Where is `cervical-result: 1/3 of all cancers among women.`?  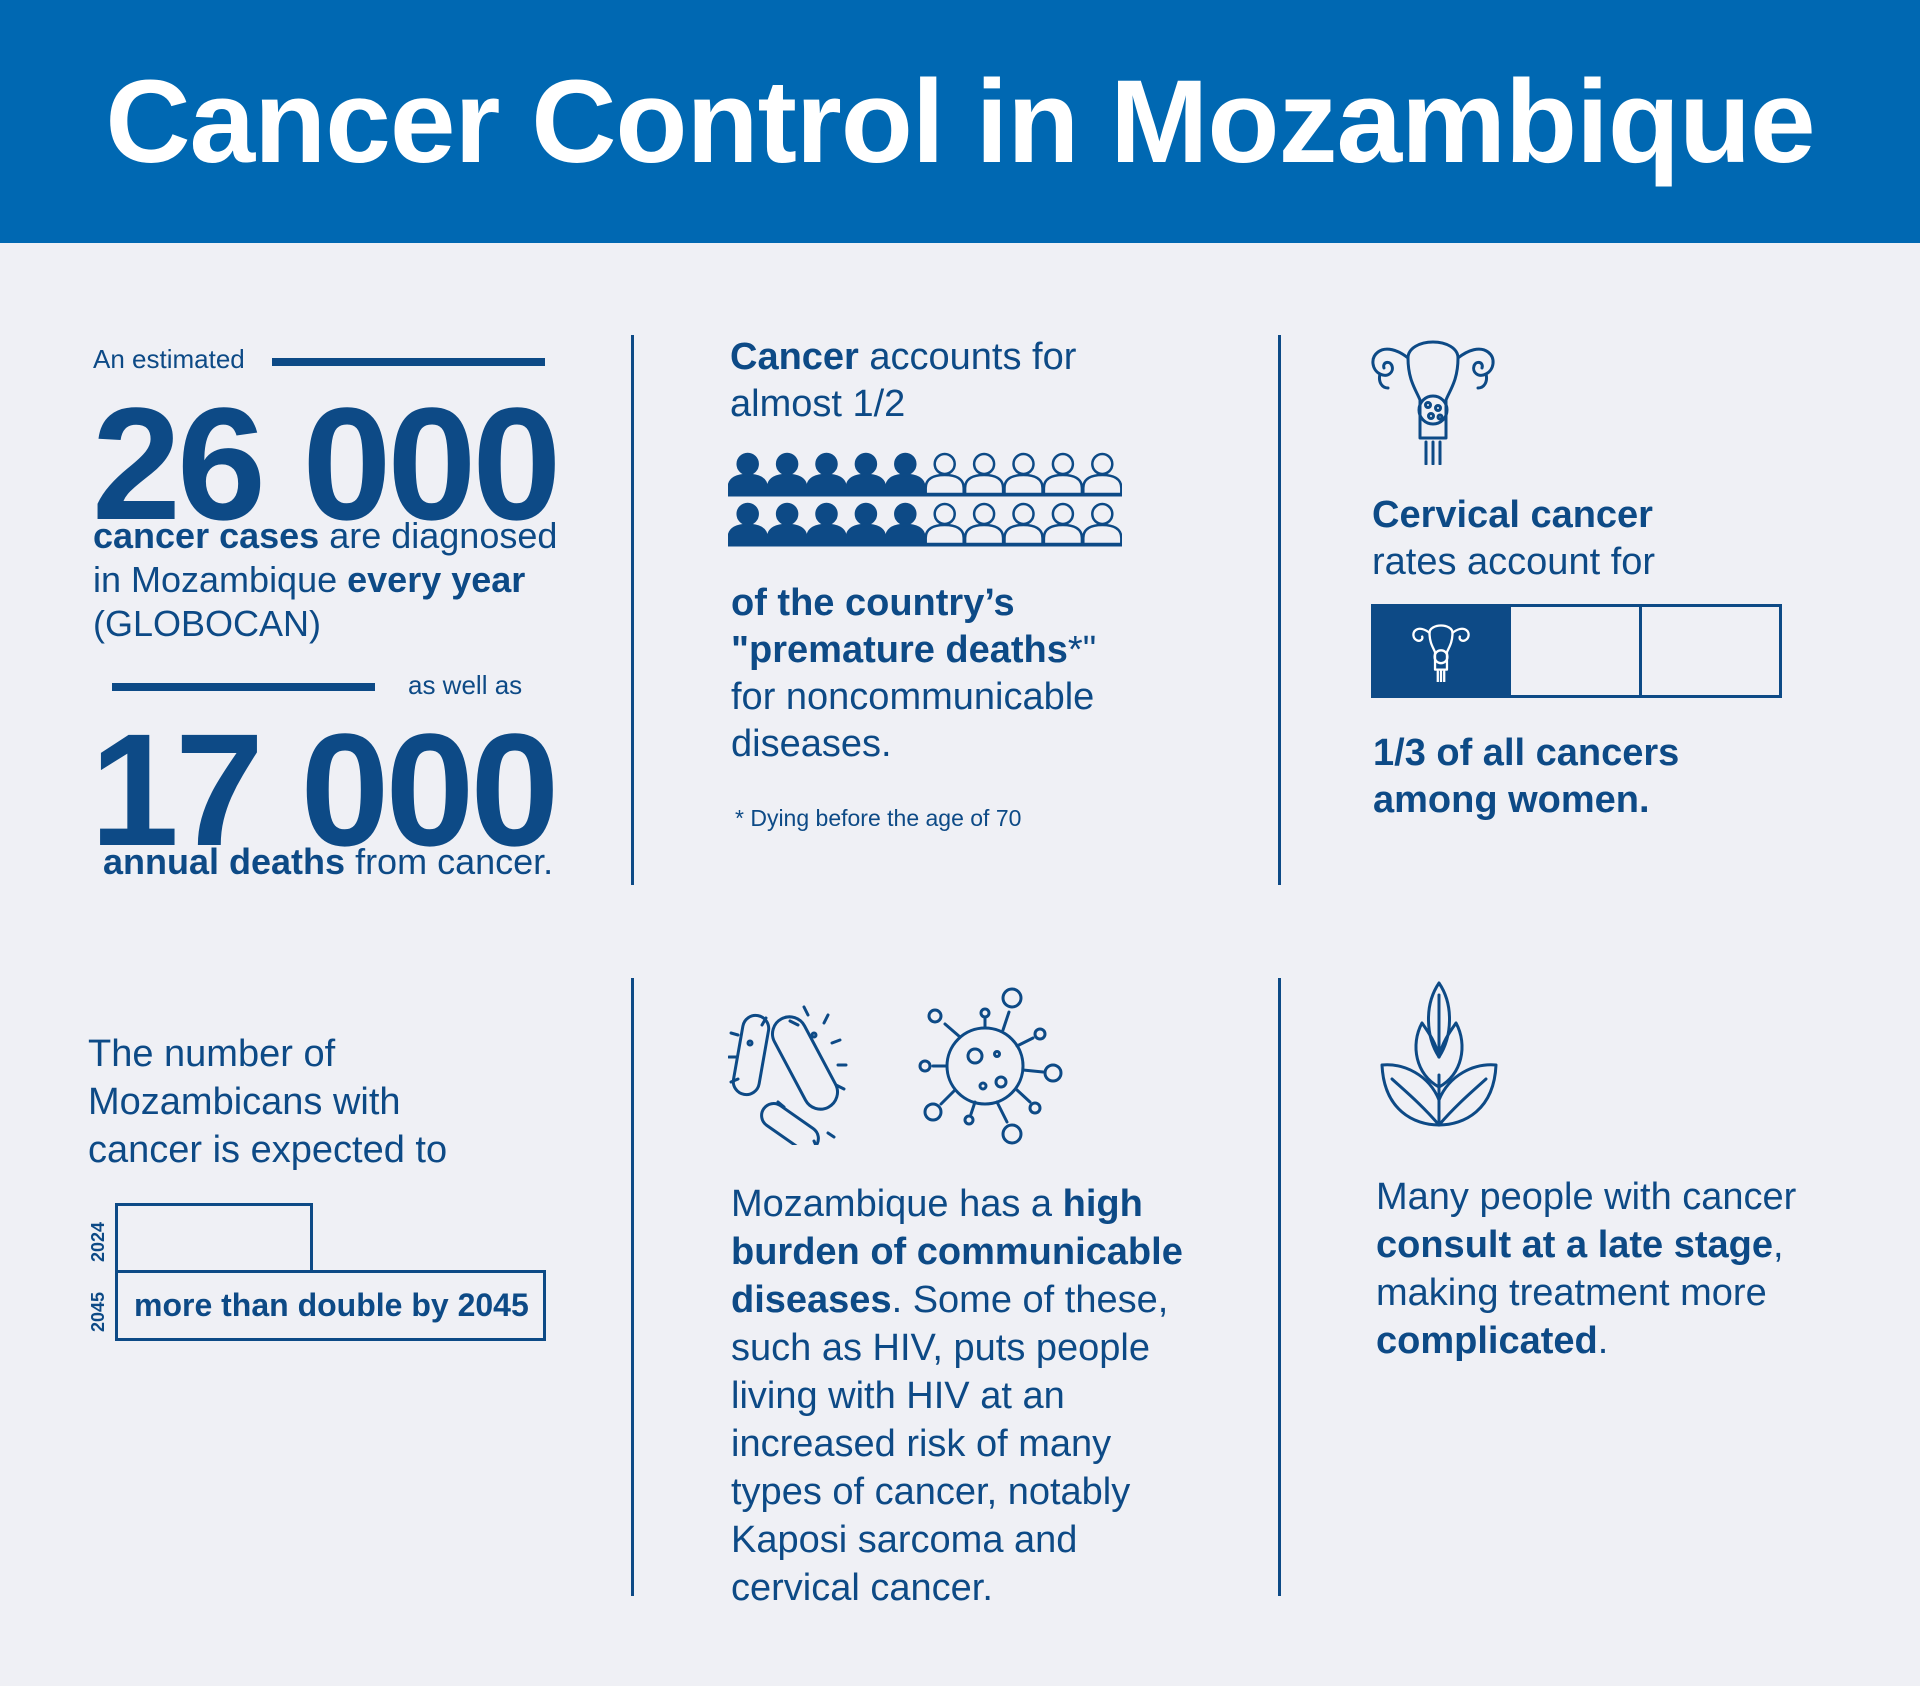 cervical-result: 1/3 of all cancers among women. is located at coordinates (1526, 777).